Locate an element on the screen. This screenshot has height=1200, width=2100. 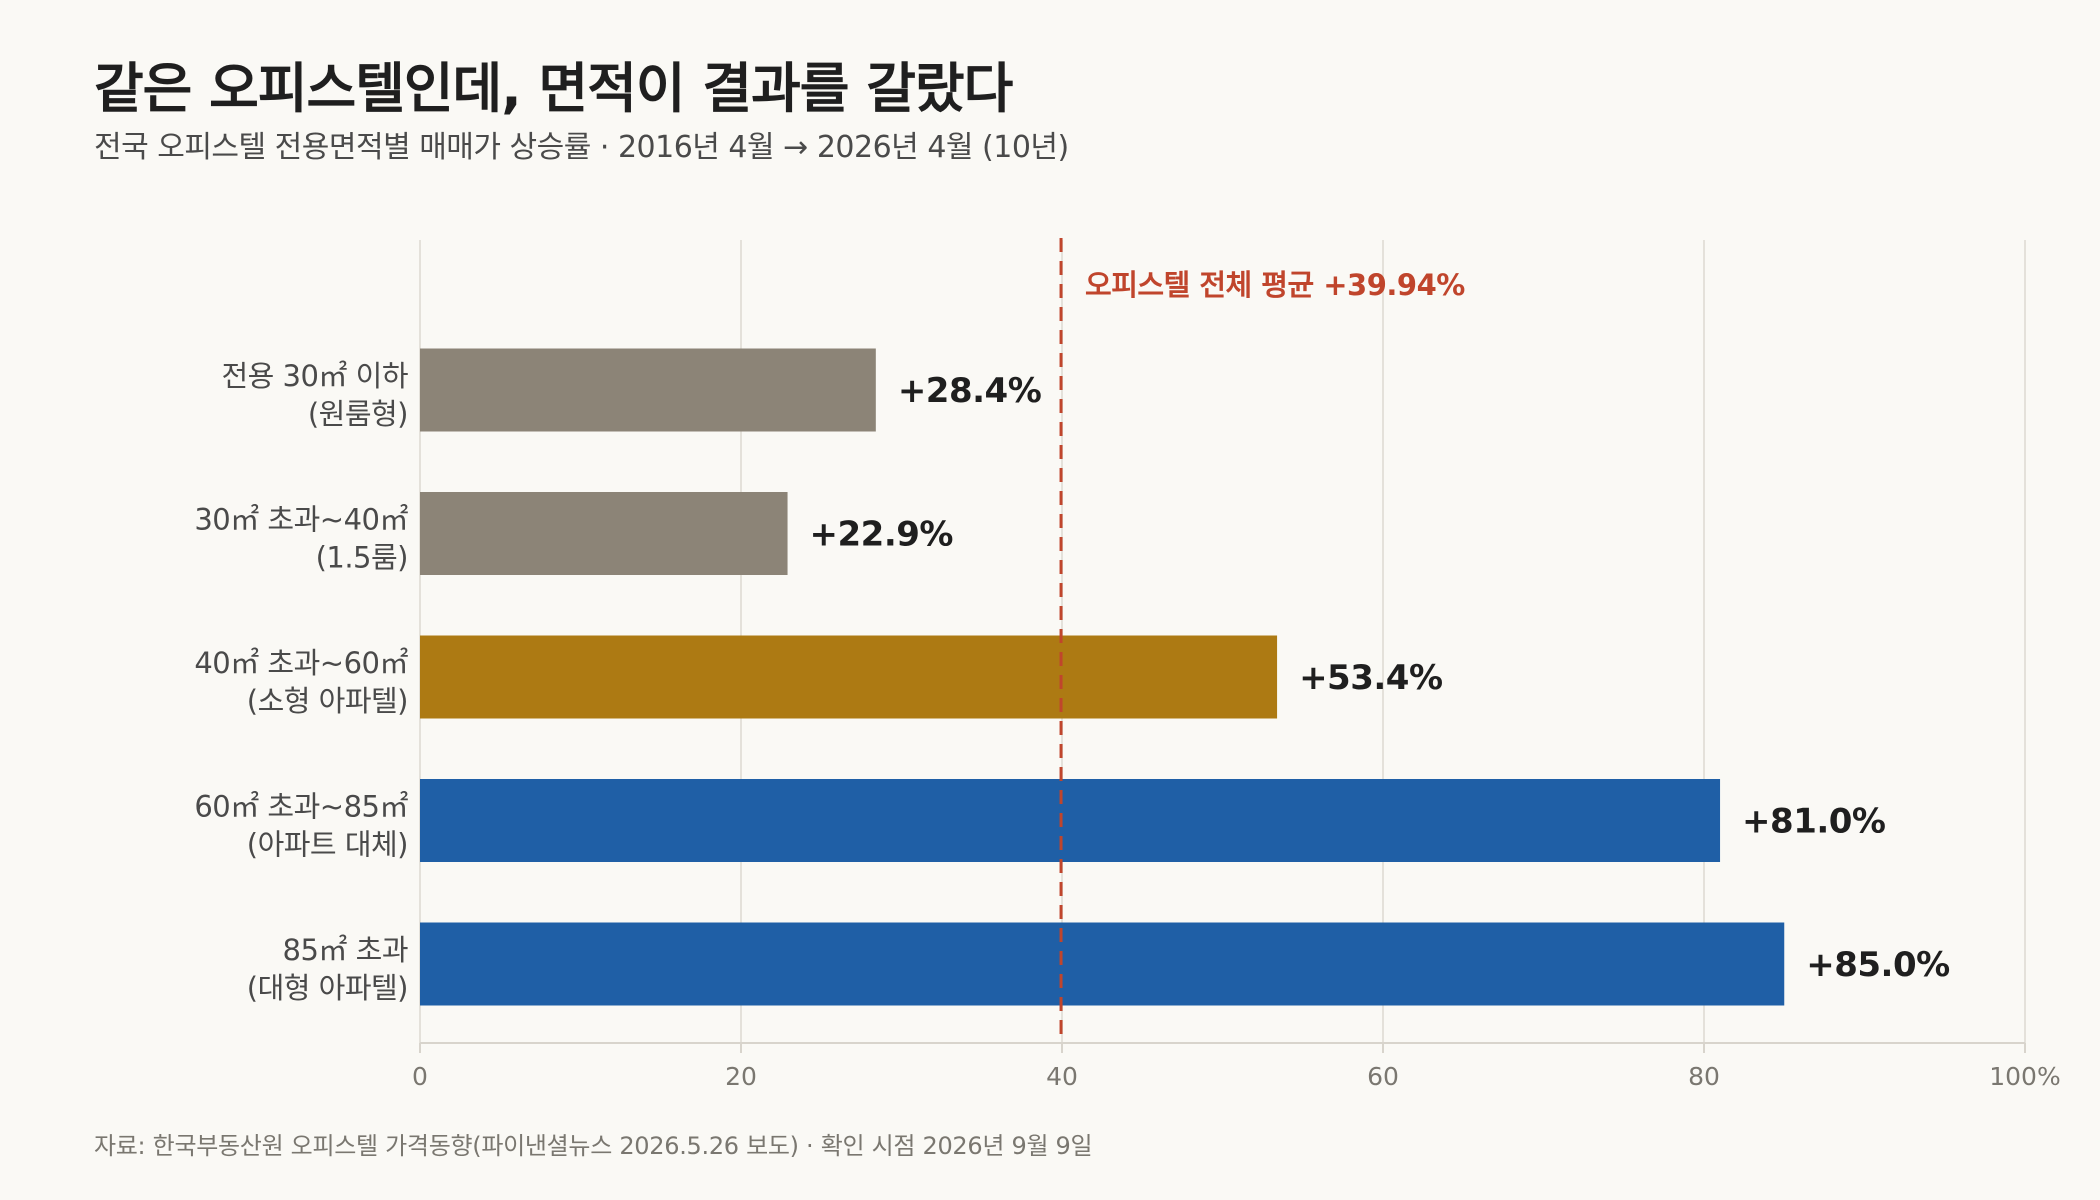
x-tick-label-1: 20 is located at coordinates (741, 1076).